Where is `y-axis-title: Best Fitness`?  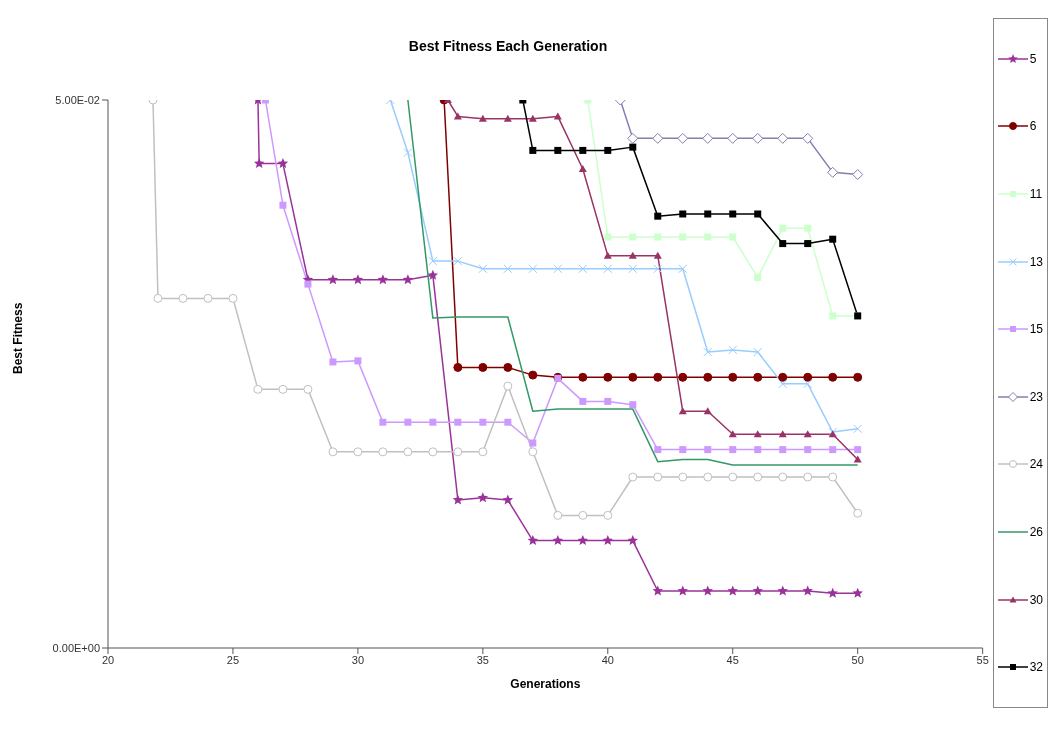 y-axis-title: Best Fitness is located at coordinates (18, 338).